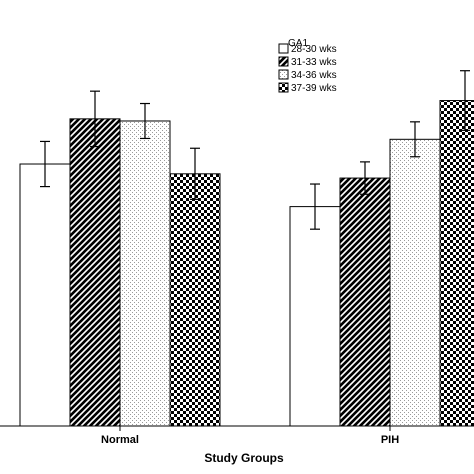 Image resolution: width=474 pixels, height=474 pixels. What do you see at coordinates (298, 43) in the screenshot?
I see `legend-title: GA1` at bounding box center [298, 43].